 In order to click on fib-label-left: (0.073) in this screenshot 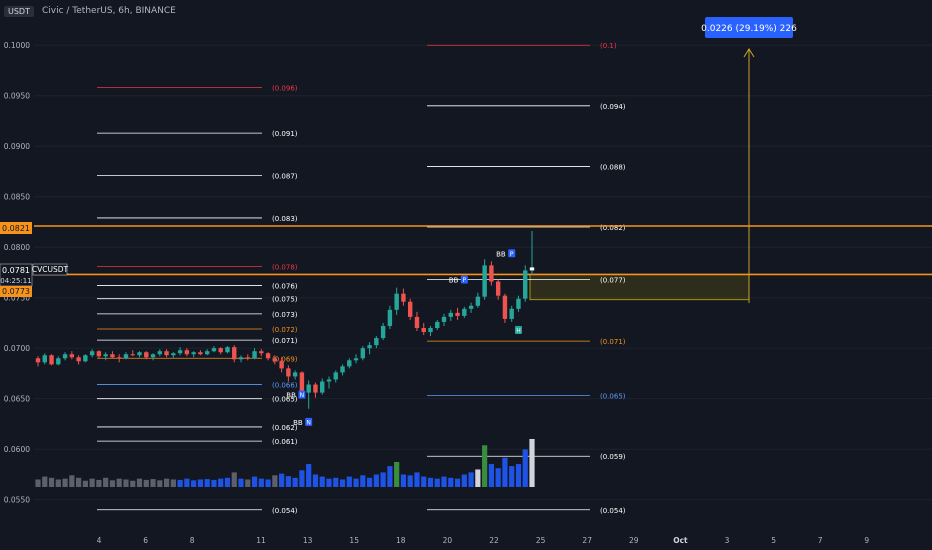, I will do `click(285, 315)`.